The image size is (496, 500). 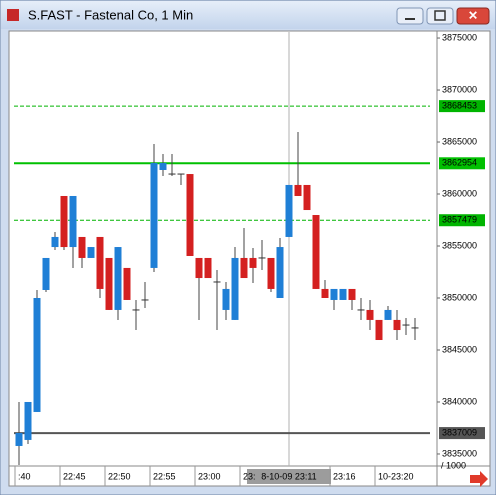 What do you see at coordinates (459, 297) in the screenshot?
I see `y-tick-label: 3850000` at bounding box center [459, 297].